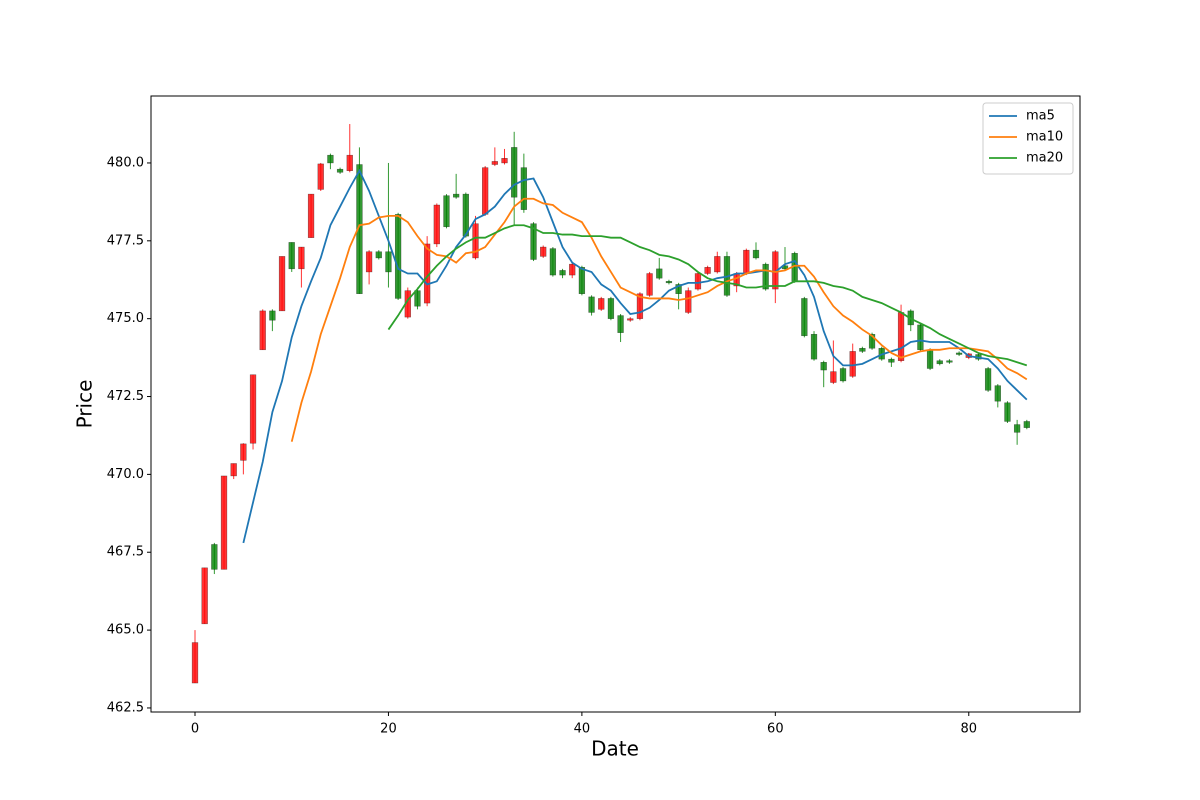  I want to click on ma-line, so click(707, 295).